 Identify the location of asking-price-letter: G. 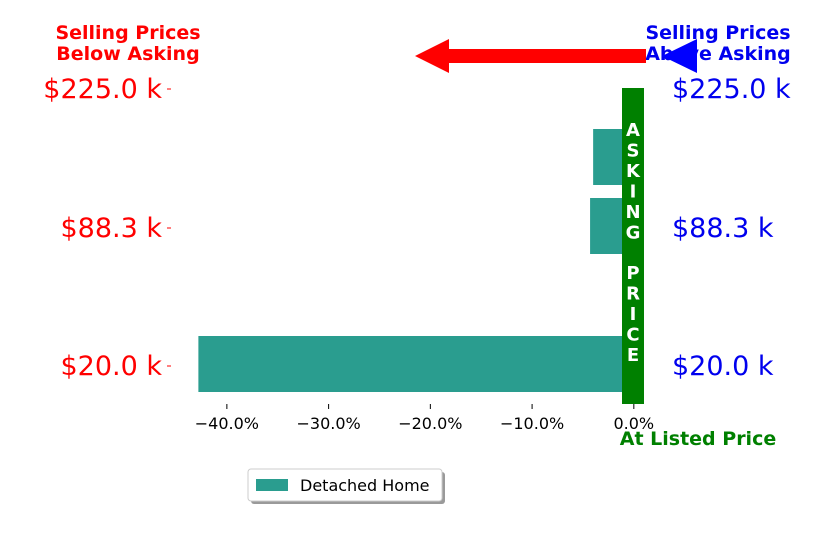
(633, 233).